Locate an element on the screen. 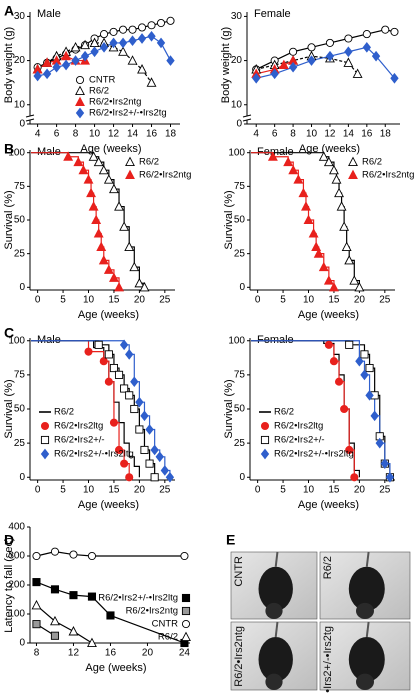 The image size is (419, 693). legend-label: R6/2•Irs2+/- is located at coordinates (299, 440).